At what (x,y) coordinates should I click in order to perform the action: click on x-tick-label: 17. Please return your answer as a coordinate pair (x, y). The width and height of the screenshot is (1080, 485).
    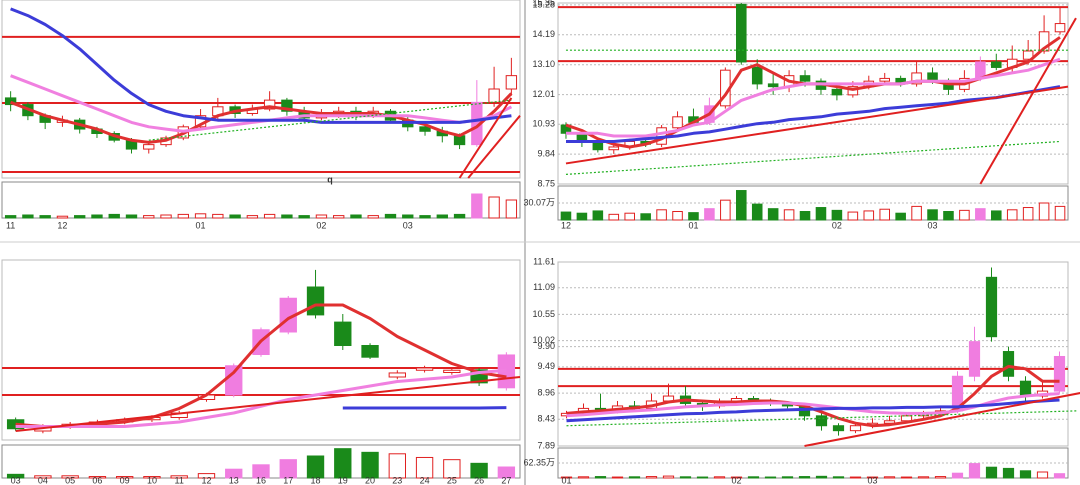
    Looking at the image, I should click on (288, 480).